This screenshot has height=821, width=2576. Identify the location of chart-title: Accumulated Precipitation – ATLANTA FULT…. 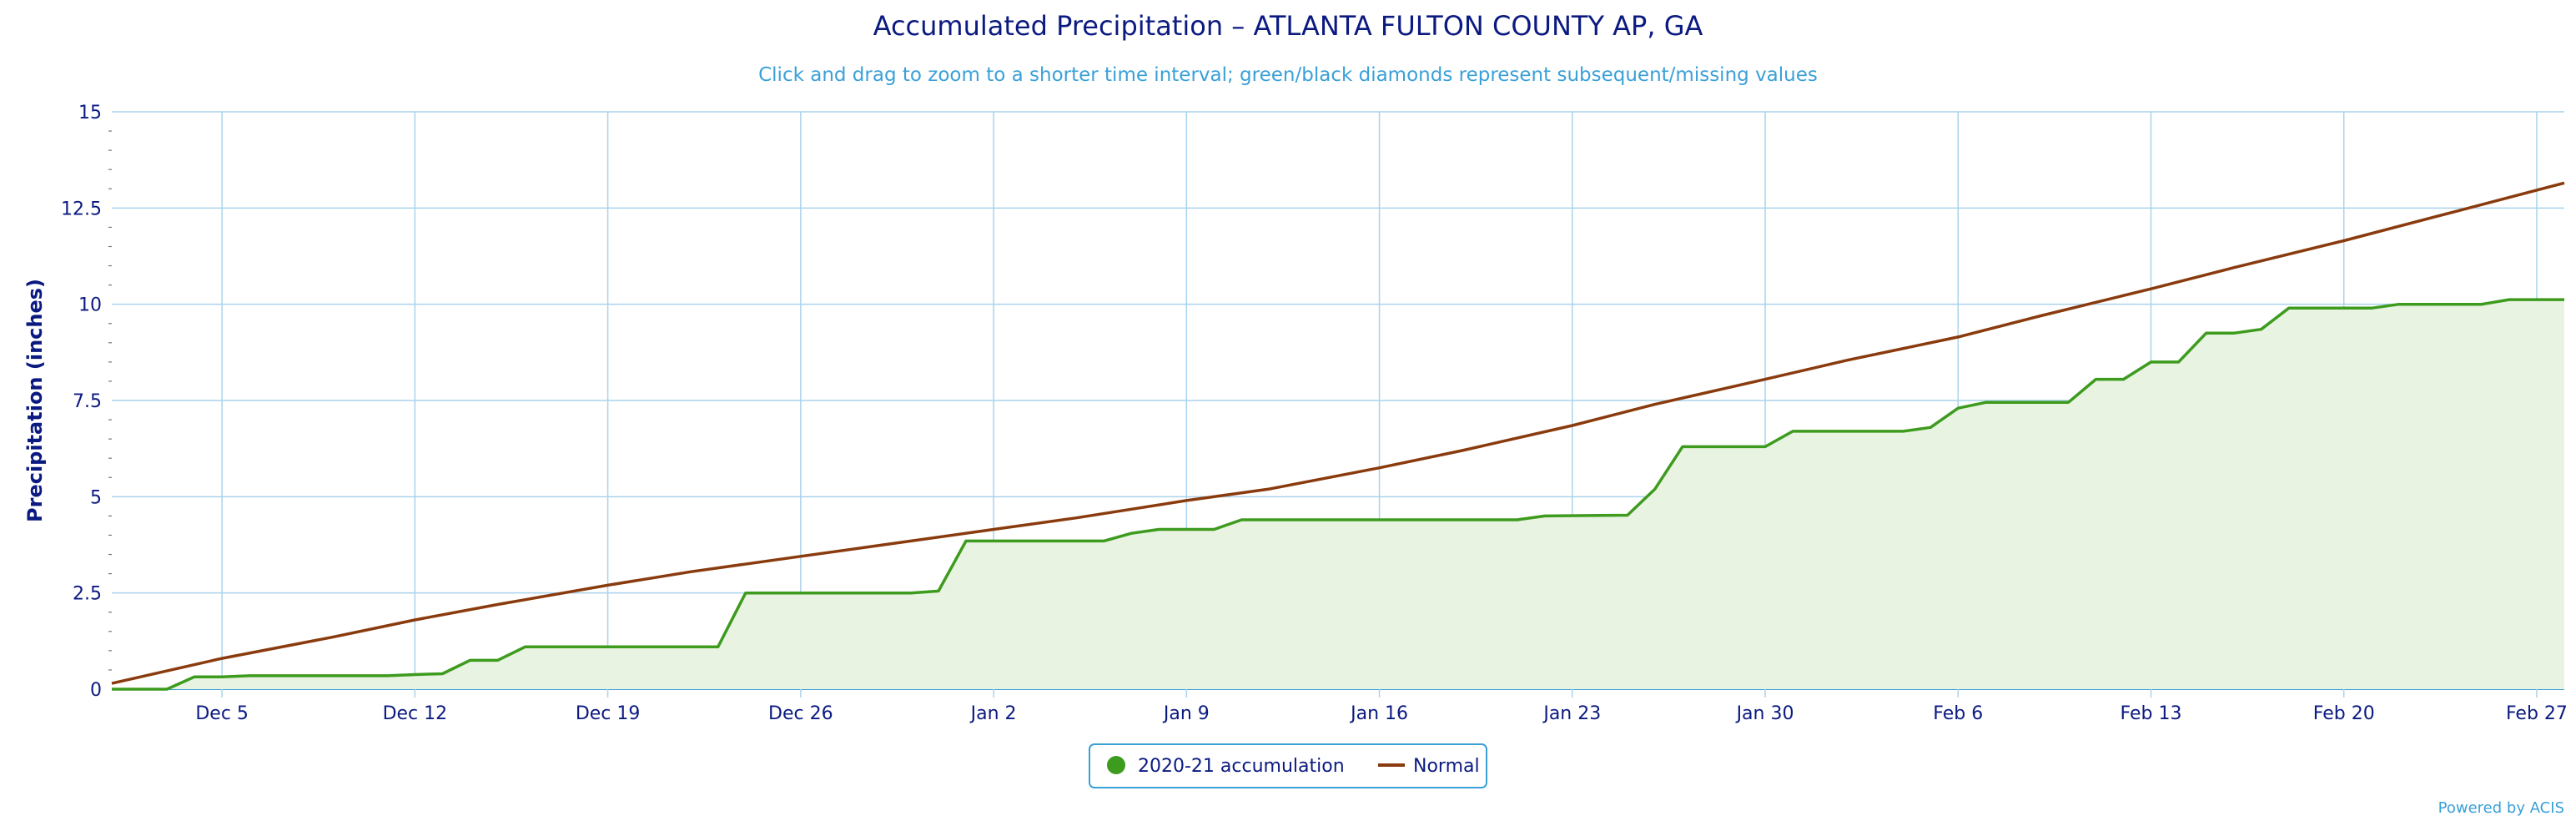
(1288, 26).